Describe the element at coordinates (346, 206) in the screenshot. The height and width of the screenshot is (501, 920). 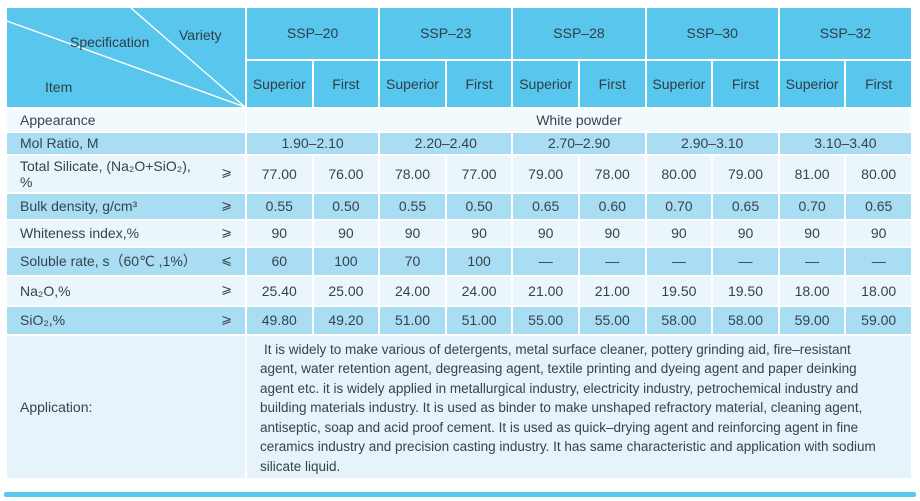
I see `value-cell: 0.50` at that location.